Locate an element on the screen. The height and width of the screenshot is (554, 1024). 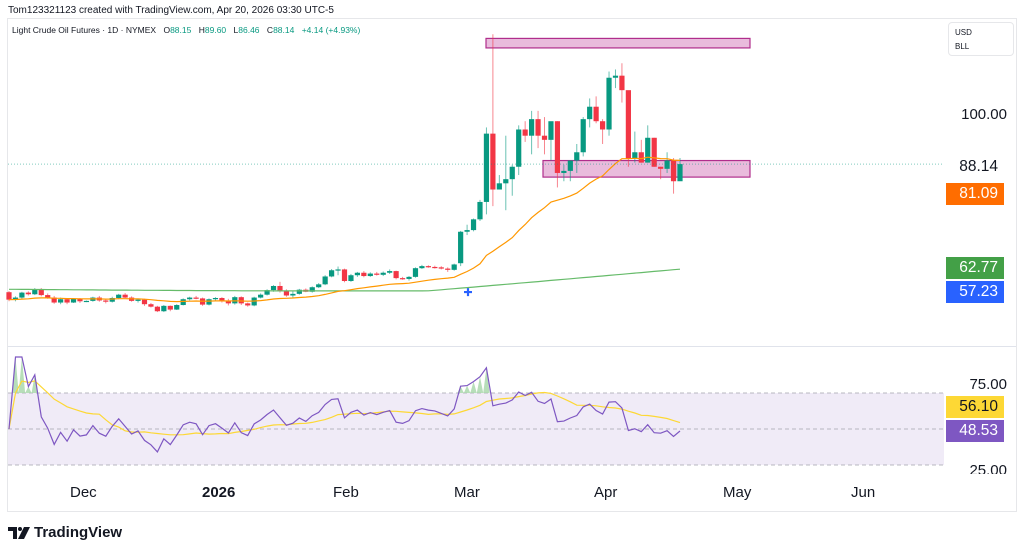
ema-fast-price-tag: 81.09 is located at coordinates (975, 194).